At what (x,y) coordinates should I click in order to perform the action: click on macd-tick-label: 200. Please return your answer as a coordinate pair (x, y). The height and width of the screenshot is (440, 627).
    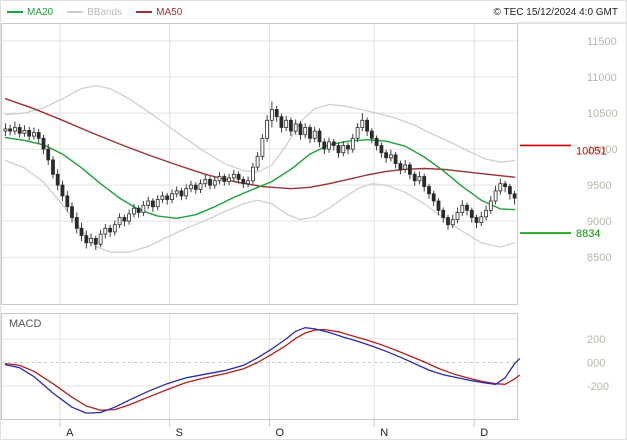
    Looking at the image, I should click on (596, 340).